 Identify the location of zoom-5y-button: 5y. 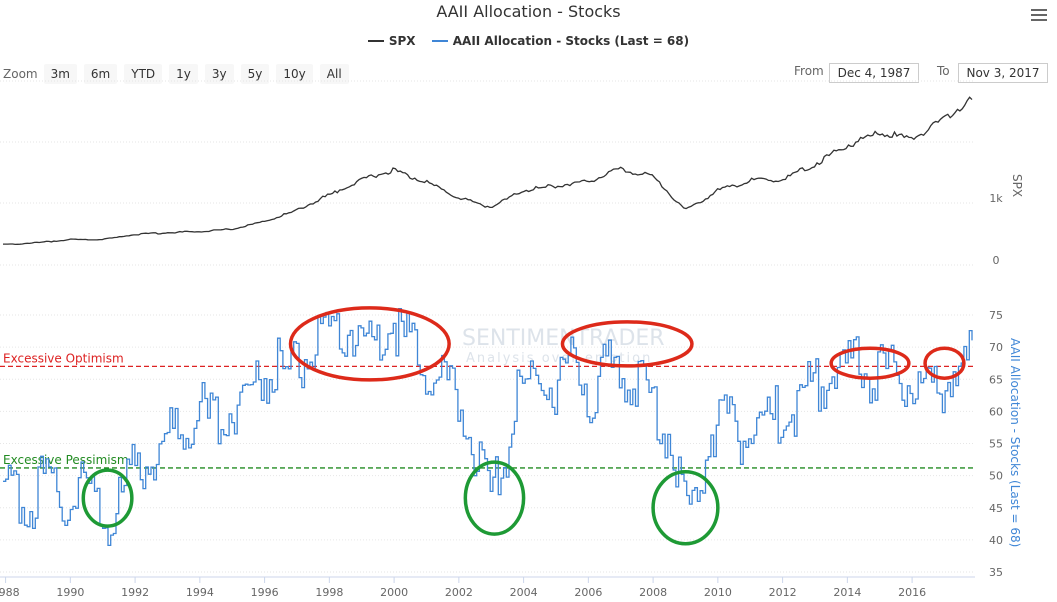
(255, 74).